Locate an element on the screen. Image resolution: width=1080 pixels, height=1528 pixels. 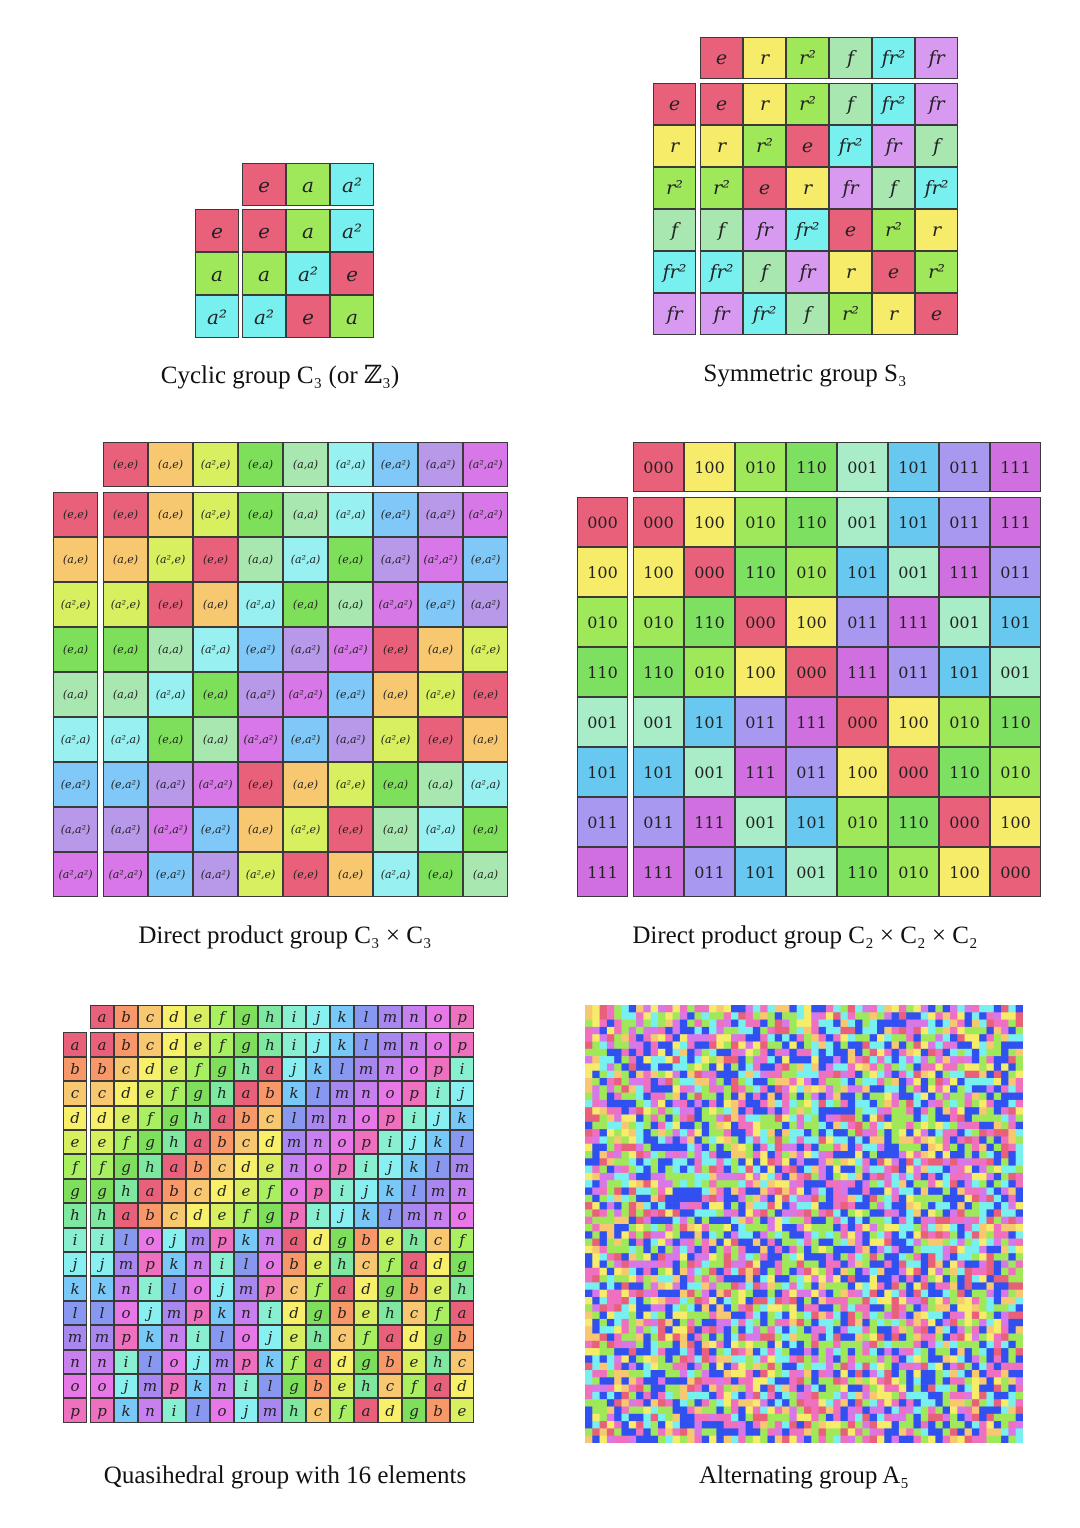
table-cell: 110 is located at coordinates (760, 572).